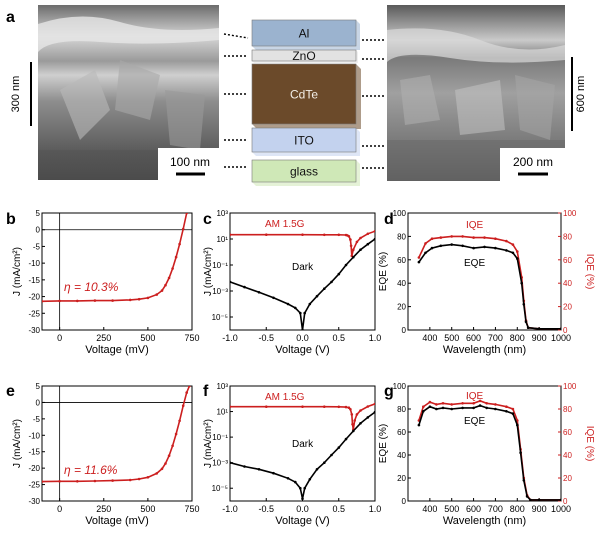 This screenshot has width=600, height=535. I want to click on y-tick-label: 10¹, so click(222, 412).